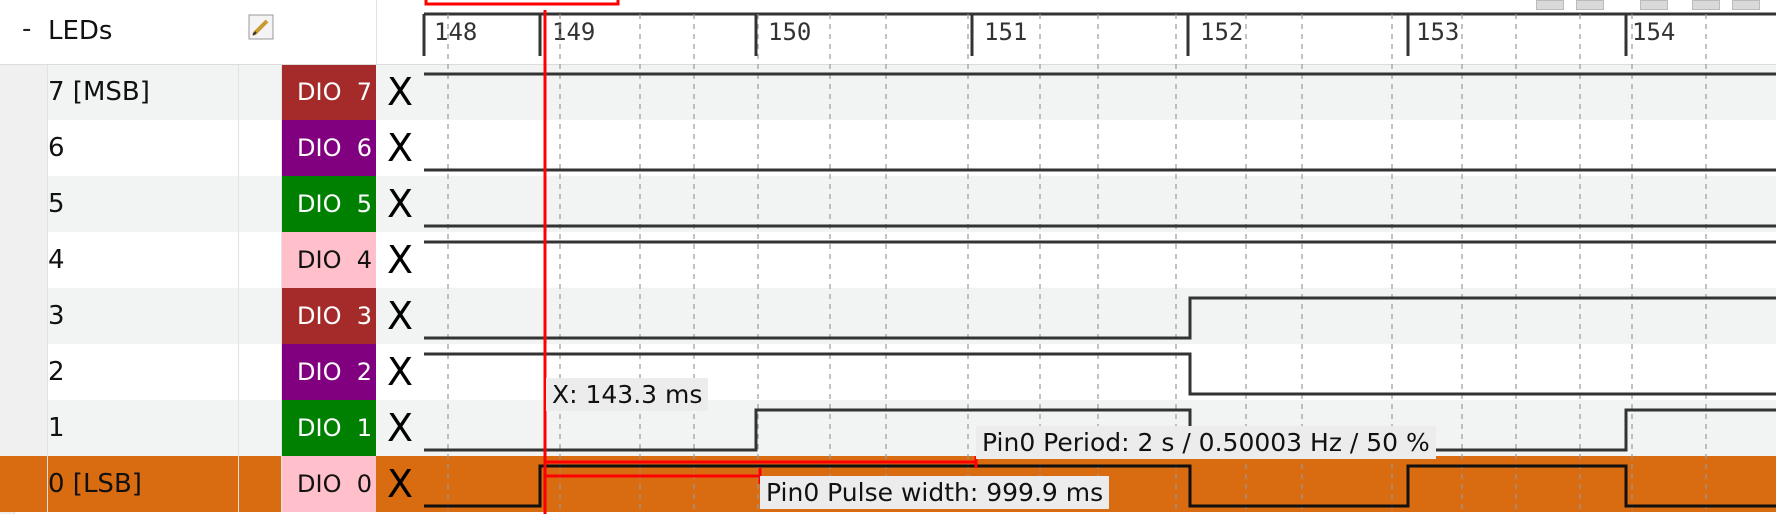 This screenshot has width=1776, height=514. What do you see at coordinates (329, 372) in the screenshot?
I see `dio-pin-badge: DIO 2` at bounding box center [329, 372].